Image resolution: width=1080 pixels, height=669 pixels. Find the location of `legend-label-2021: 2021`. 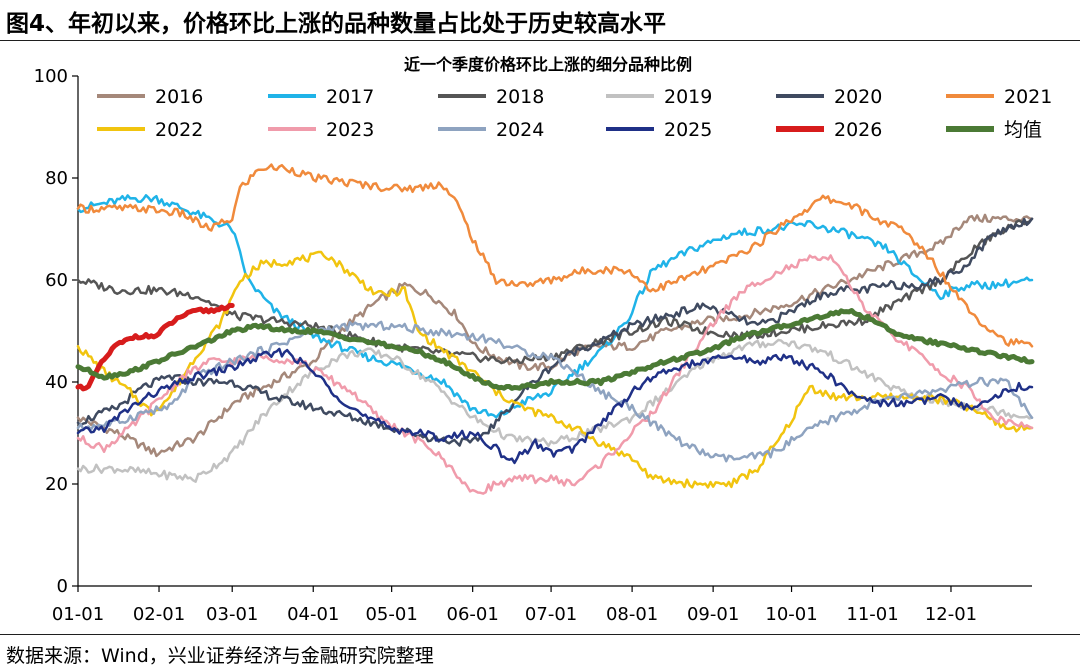

legend-label-2021: 2021 is located at coordinates (1028, 97).